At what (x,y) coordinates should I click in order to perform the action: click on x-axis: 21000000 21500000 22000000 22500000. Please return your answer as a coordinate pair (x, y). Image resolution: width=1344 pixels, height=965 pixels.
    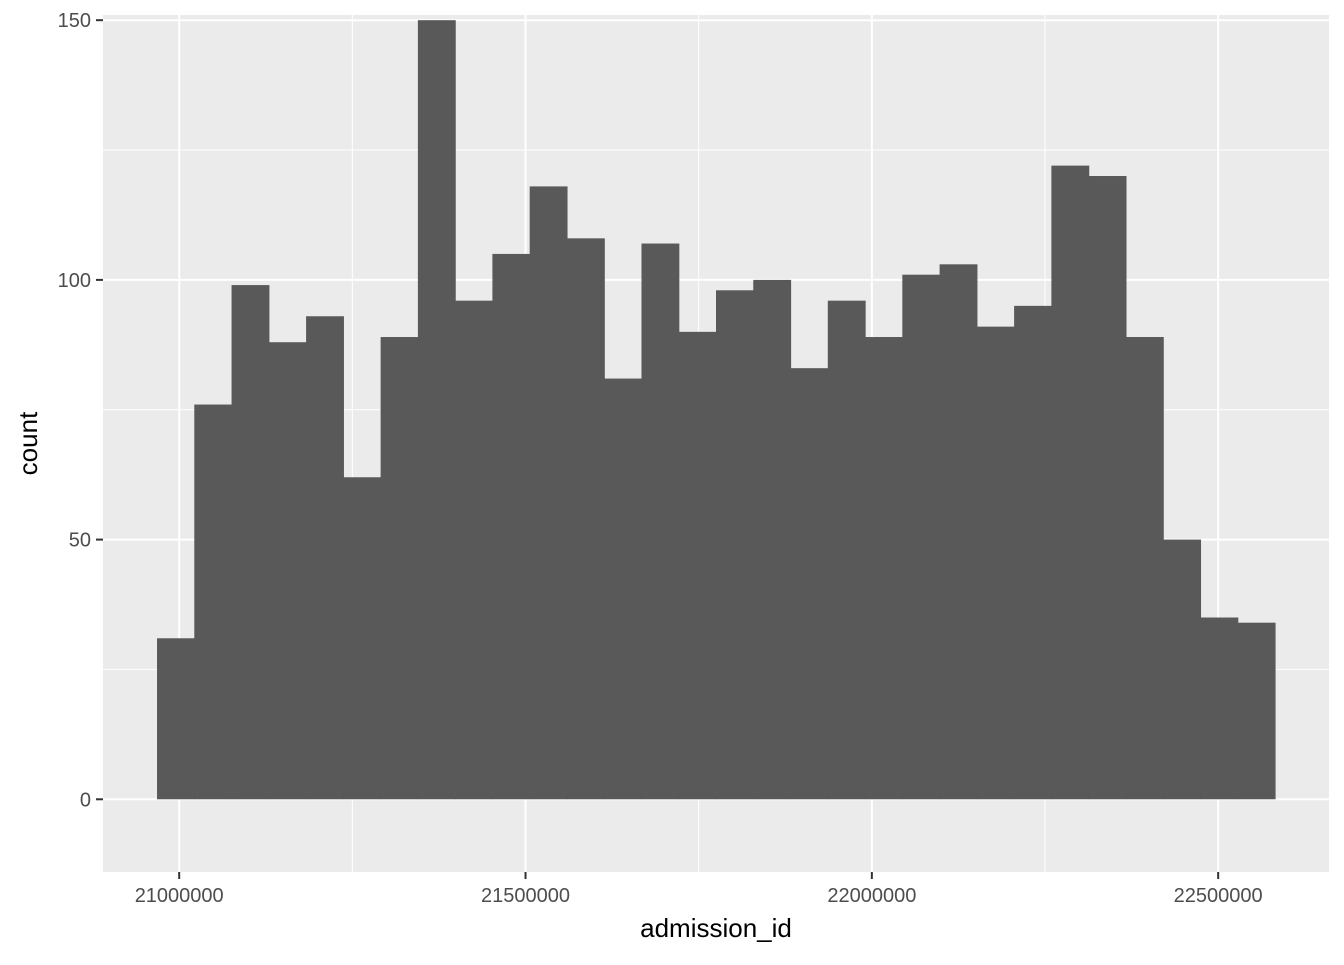
    Looking at the image, I should click on (699, 889).